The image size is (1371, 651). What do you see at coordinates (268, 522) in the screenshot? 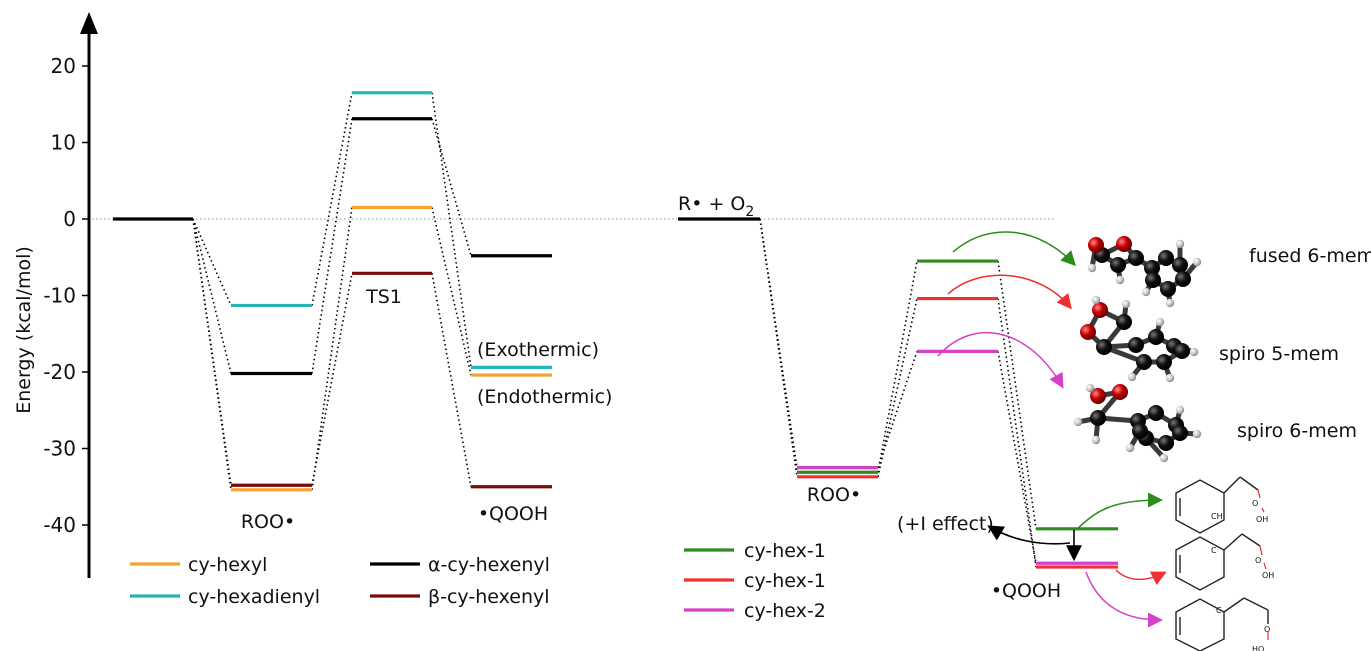
I see `roo-left-label: ROO•` at bounding box center [268, 522].